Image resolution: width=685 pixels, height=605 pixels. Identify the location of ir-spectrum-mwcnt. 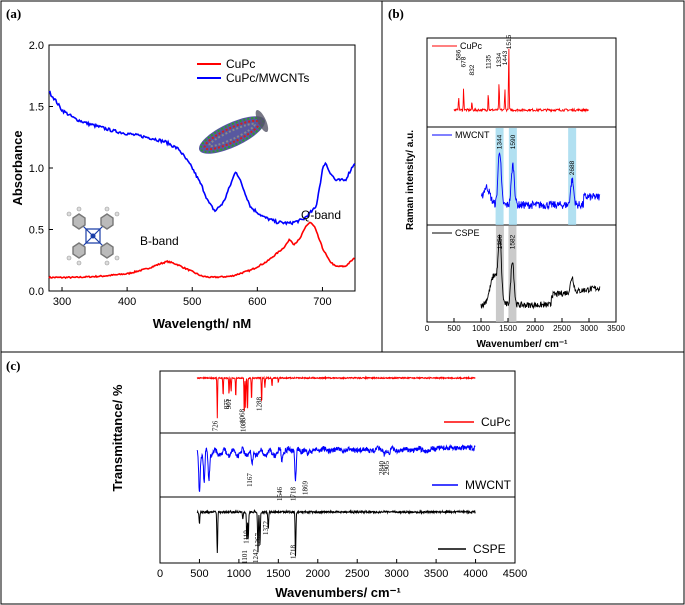
(336, 467).